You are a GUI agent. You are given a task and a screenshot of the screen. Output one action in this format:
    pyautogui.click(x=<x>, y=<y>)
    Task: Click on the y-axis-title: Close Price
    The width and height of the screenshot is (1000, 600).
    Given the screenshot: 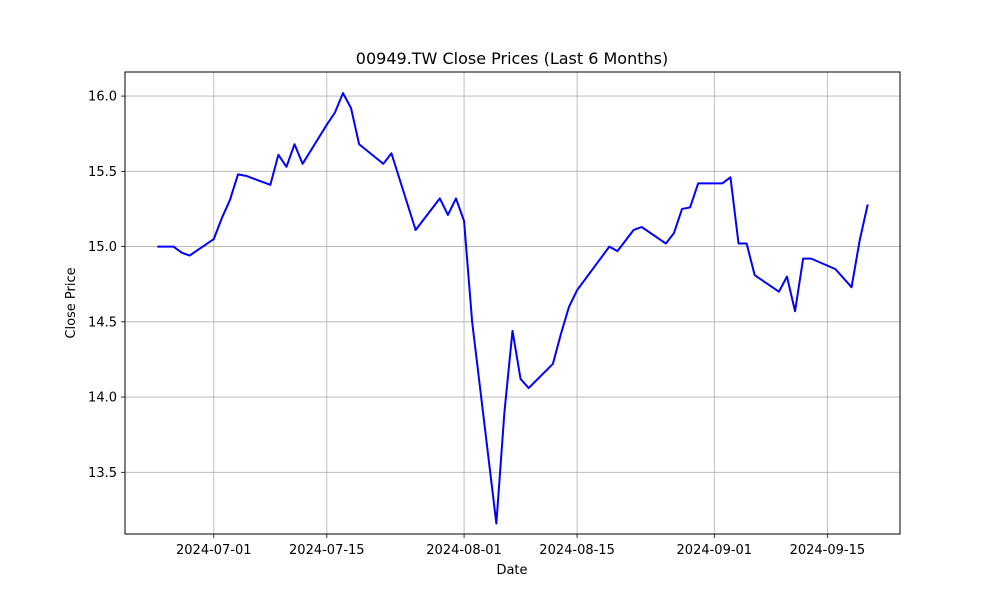 What is the action you would take?
    pyautogui.click(x=71, y=302)
    